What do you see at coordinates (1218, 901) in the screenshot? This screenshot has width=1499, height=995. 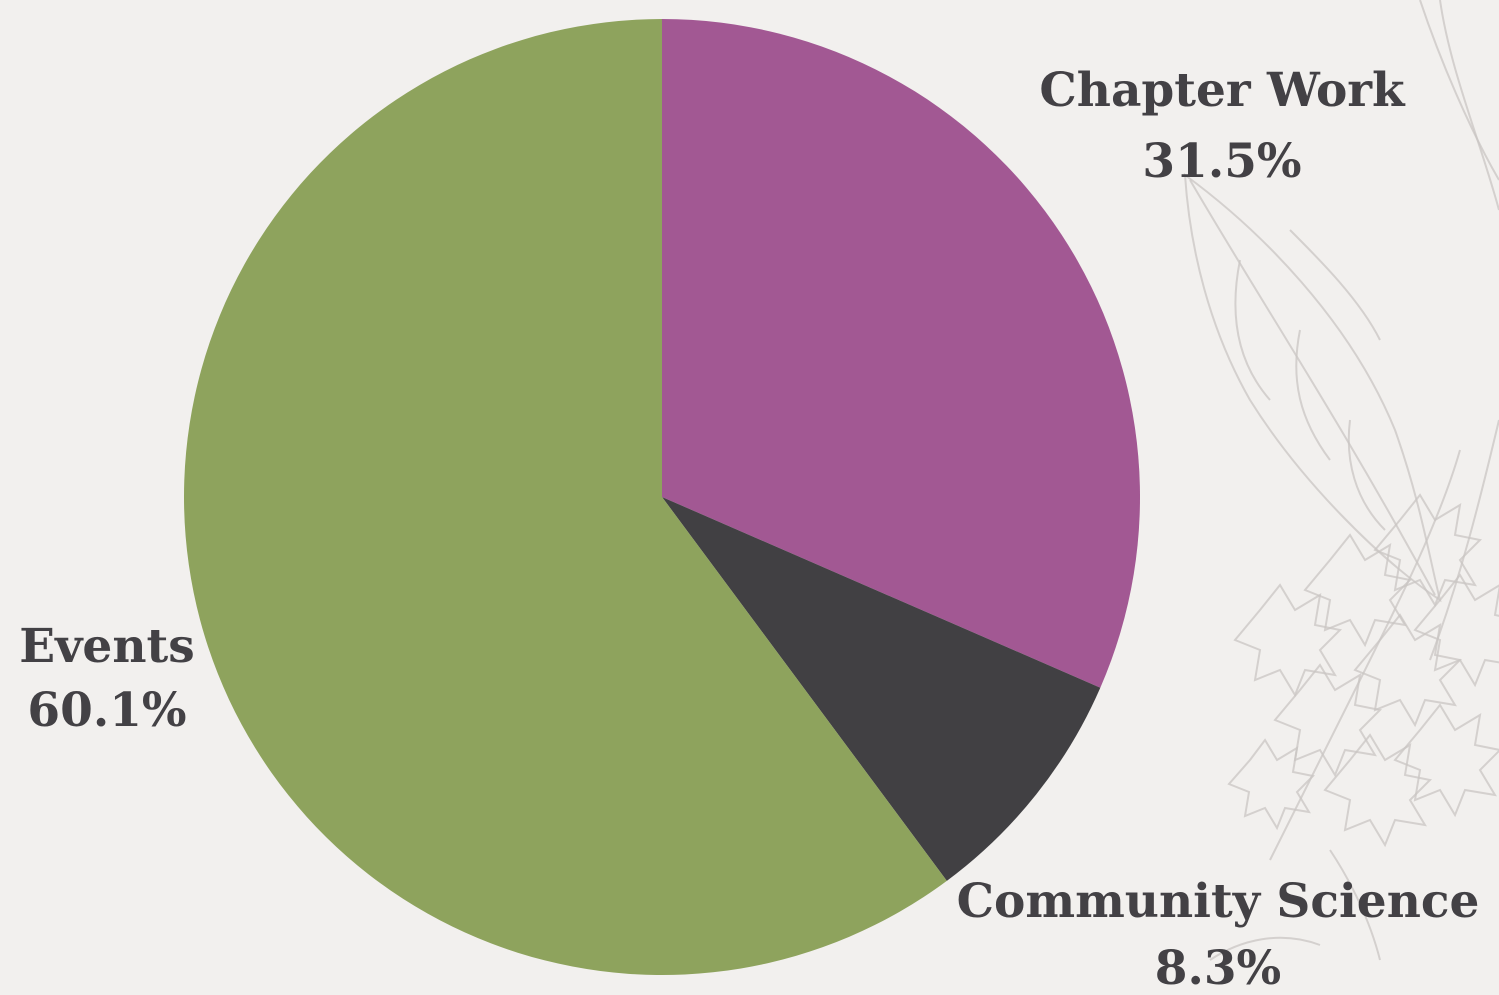 I see `slice-label-community-science: Community Science` at bounding box center [1218, 901].